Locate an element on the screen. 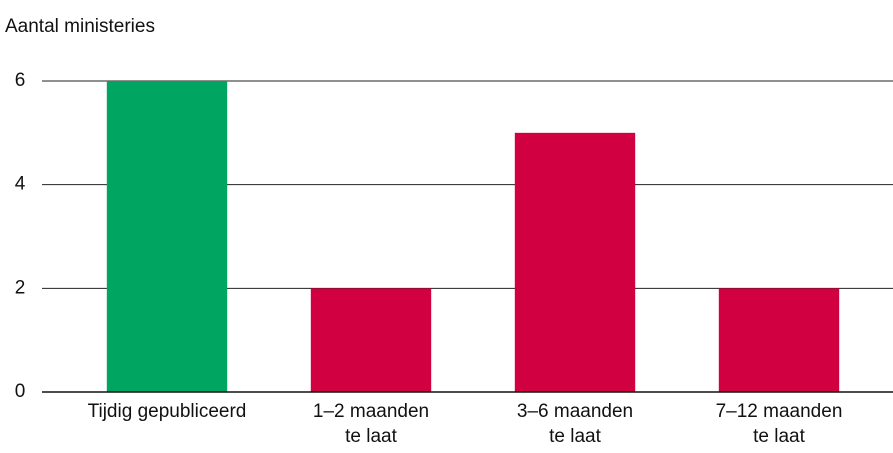 The height and width of the screenshot is (453, 893). x-tick-label-line: 7–12 maanden is located at coordinates (779, 411).